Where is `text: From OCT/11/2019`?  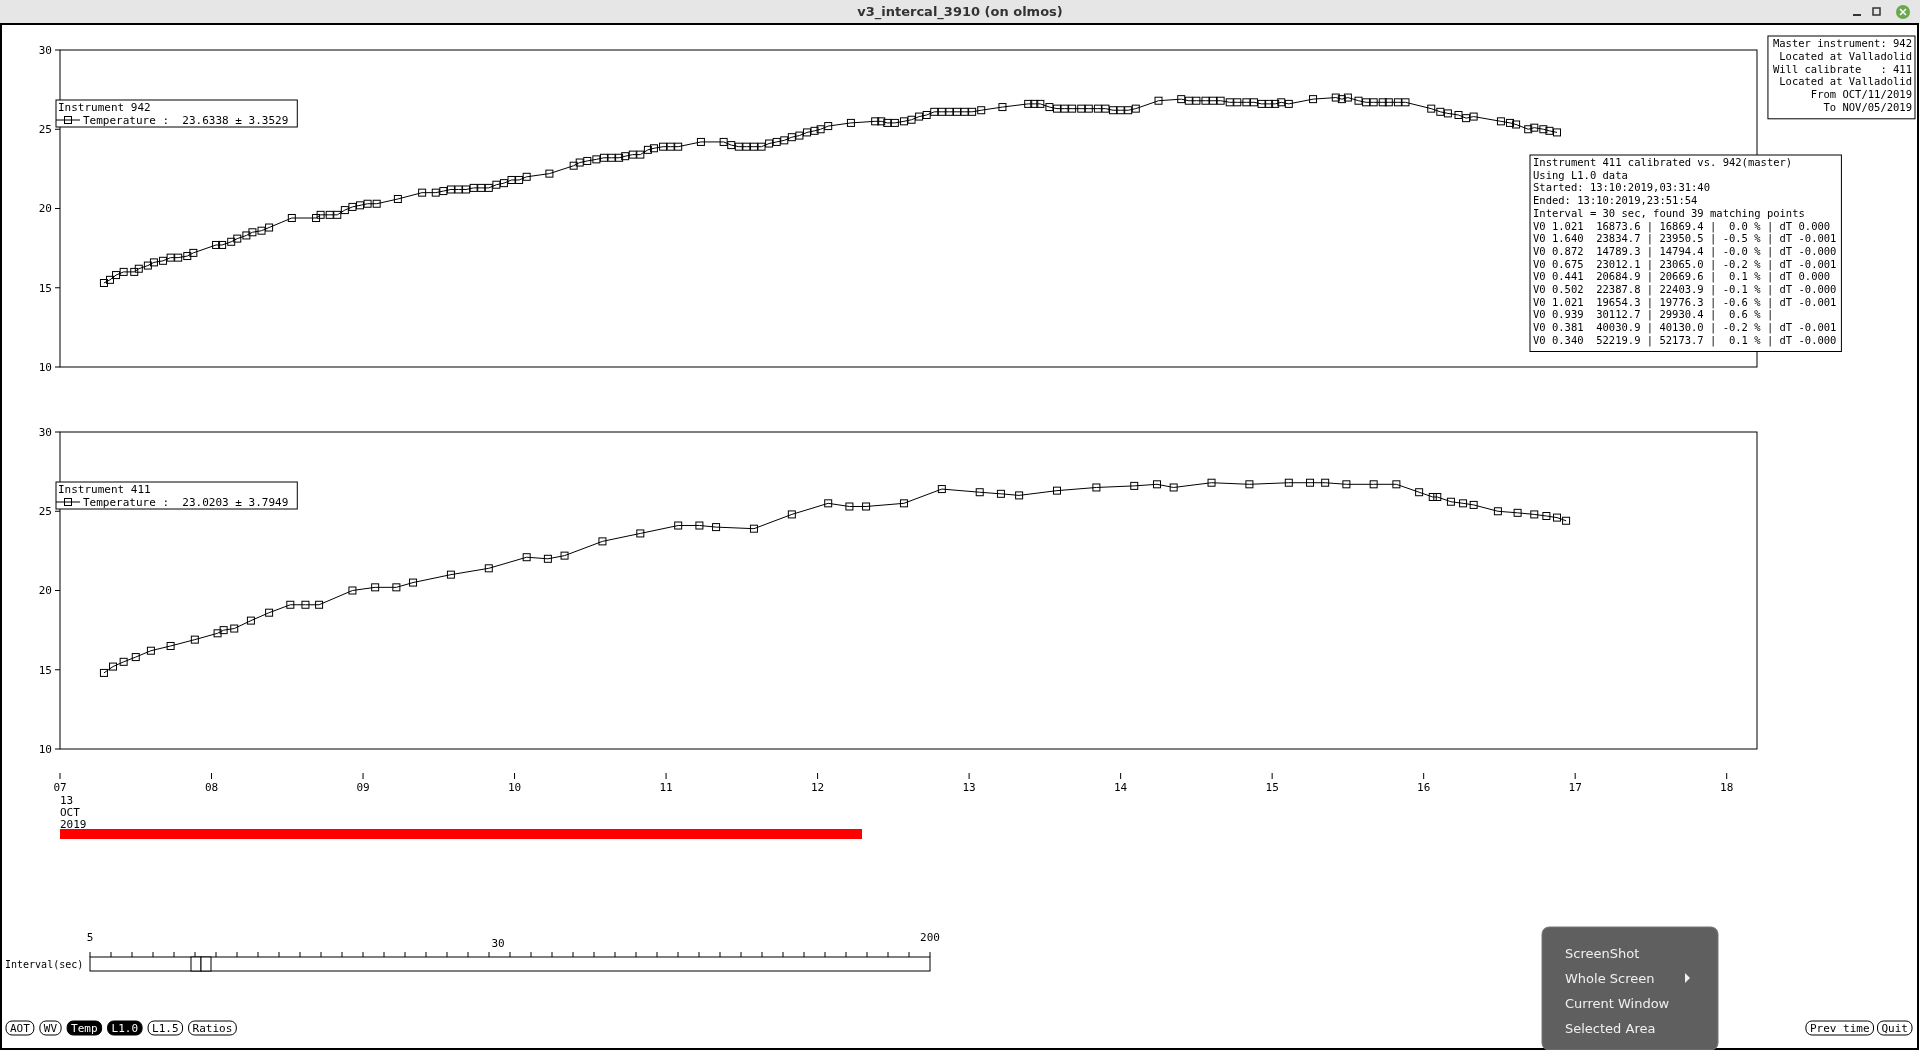
text: From OCT/11/2019 is located at coordinates (1861, 94).